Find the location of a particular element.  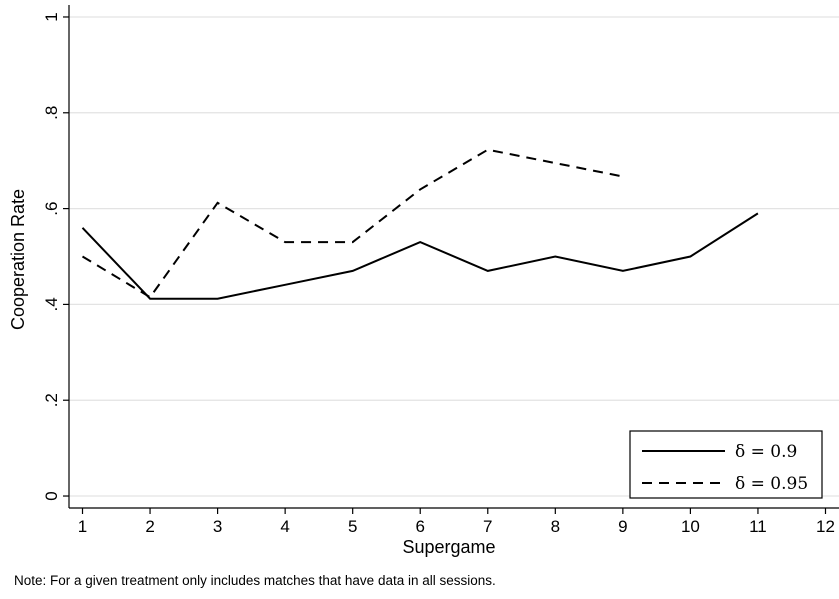

x-axis-ticks: 1 2 3 4 5 6 7 8 9 10 11 12 is located at coordinates (456, 522).